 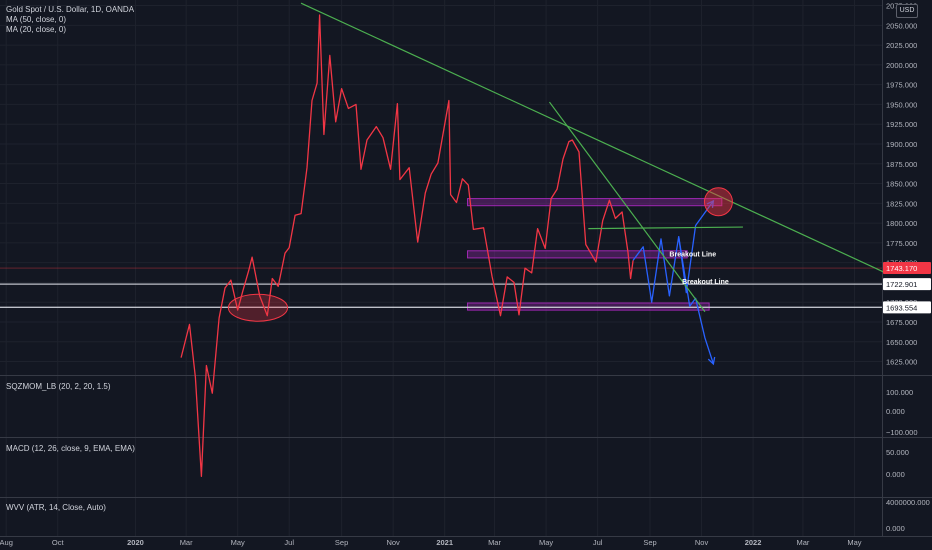 I want to click on pane-tick-label: 4000000.000, so click(x=908, y=502).